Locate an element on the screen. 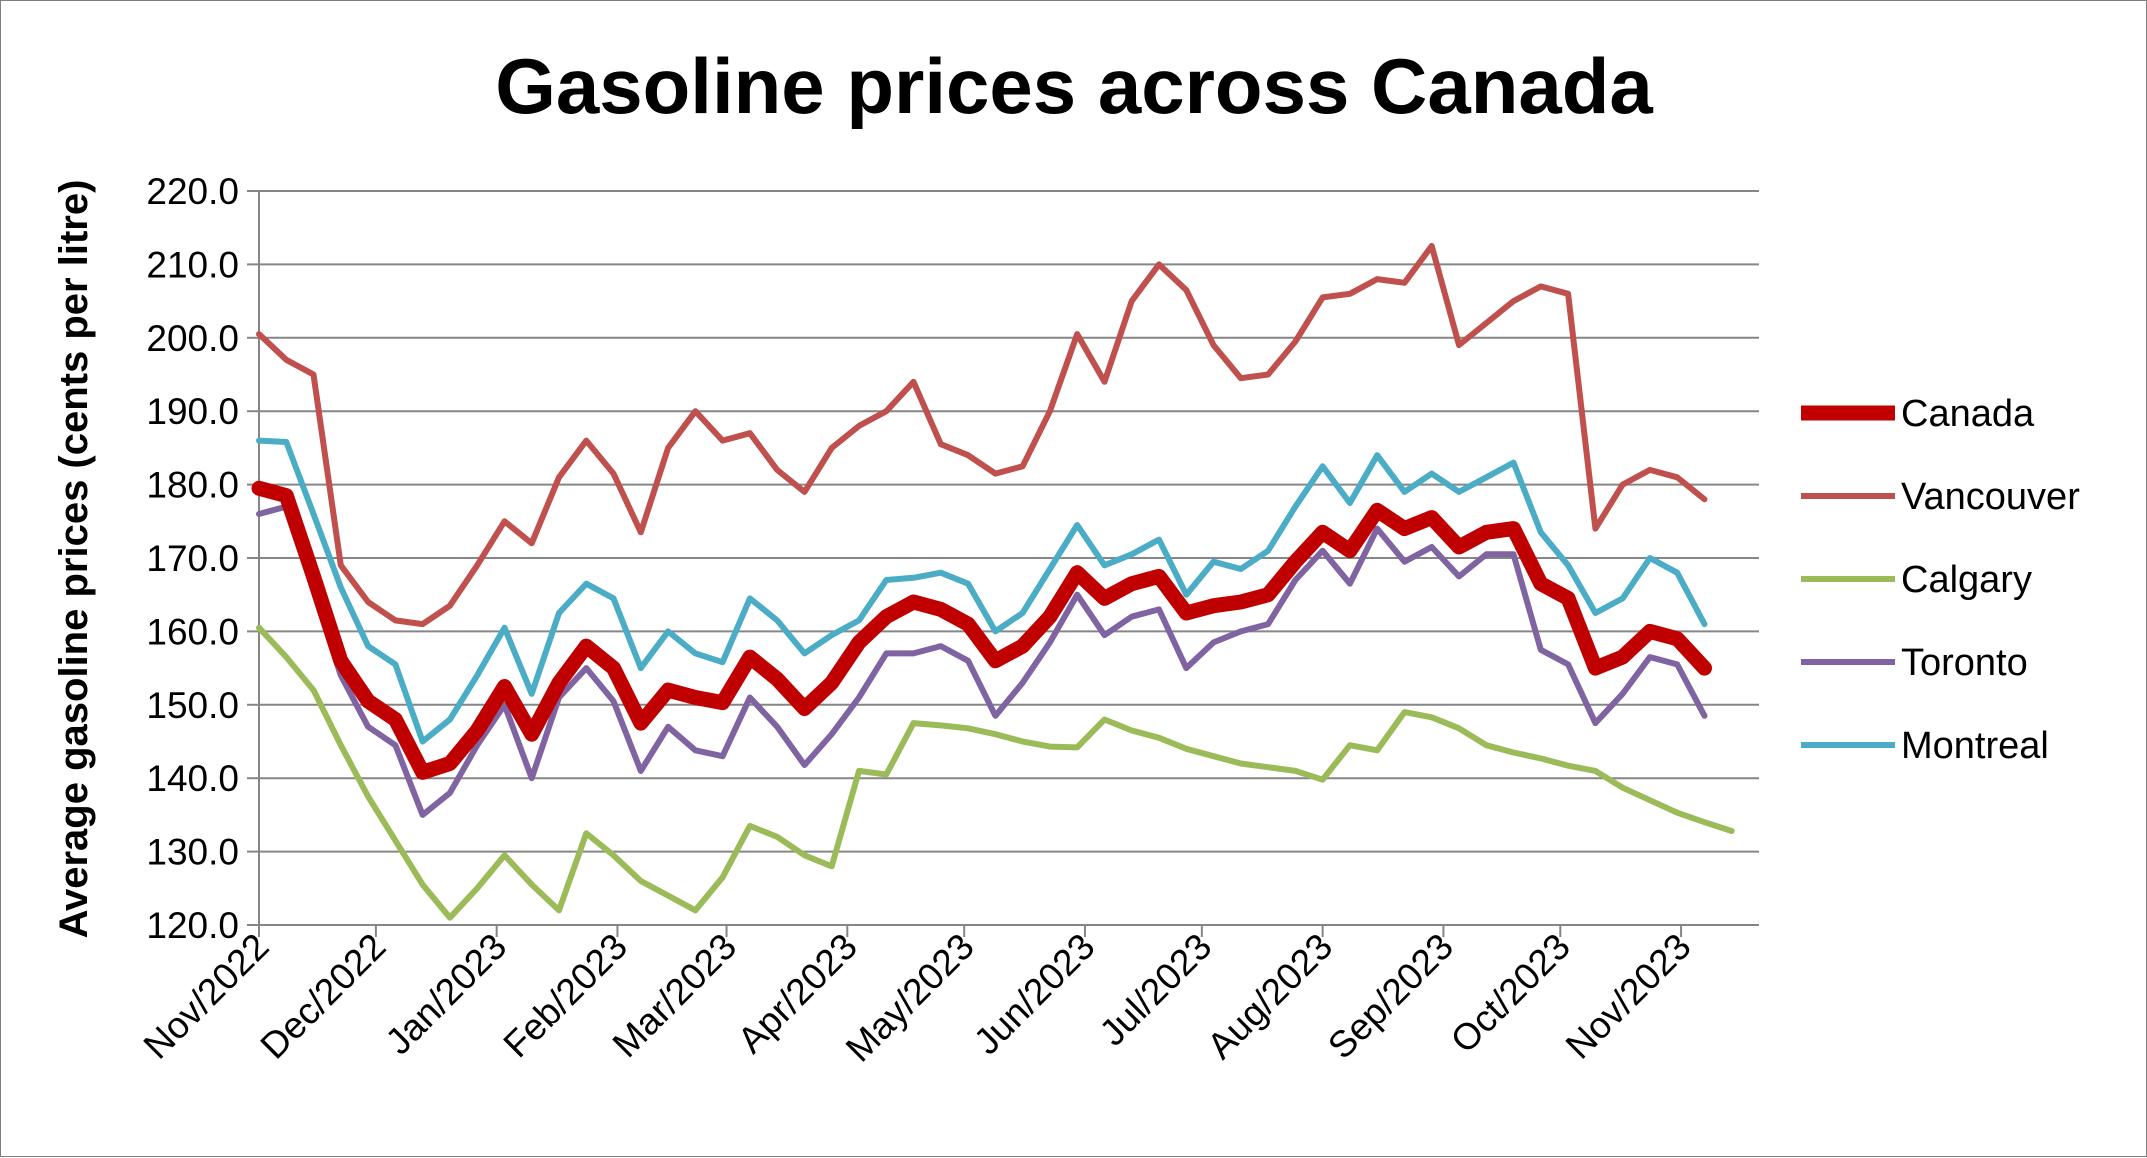  x-tick-label: Nov/2022 is located at coordinates (206, 996).